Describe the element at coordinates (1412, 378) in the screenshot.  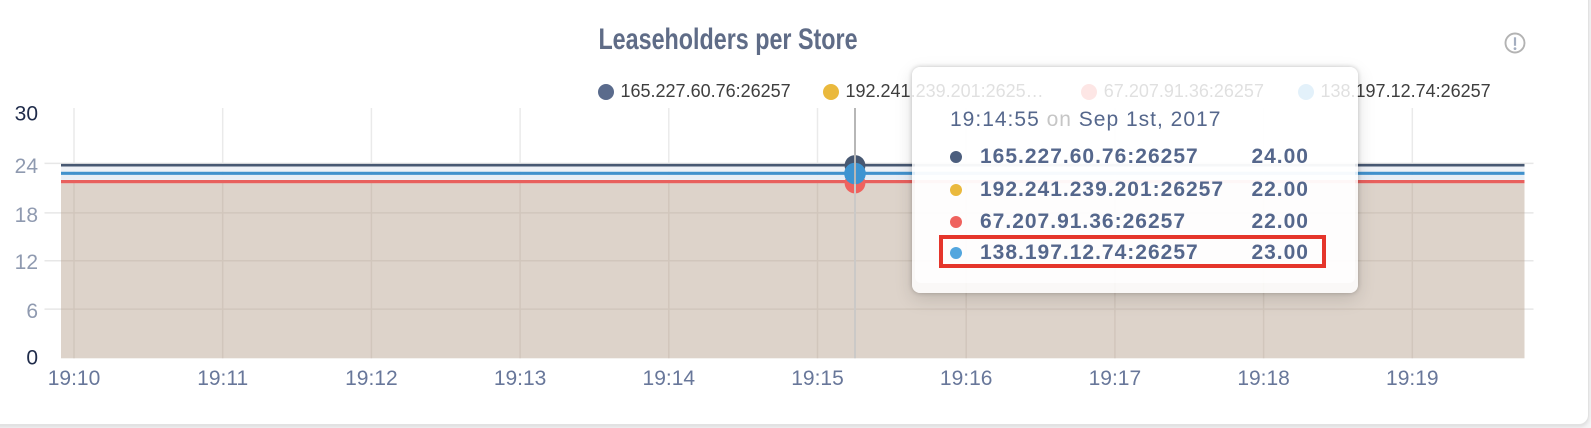
I see `svg-text: 19:19` at that location.